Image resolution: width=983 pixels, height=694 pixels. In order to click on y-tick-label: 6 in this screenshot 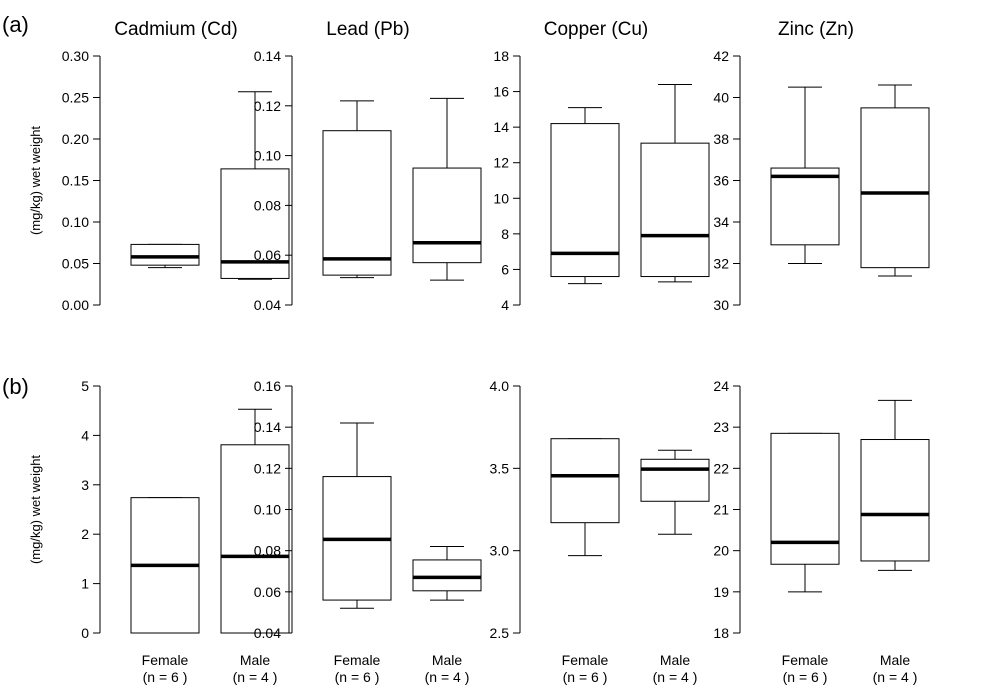, I will do `click(505, 269)`.